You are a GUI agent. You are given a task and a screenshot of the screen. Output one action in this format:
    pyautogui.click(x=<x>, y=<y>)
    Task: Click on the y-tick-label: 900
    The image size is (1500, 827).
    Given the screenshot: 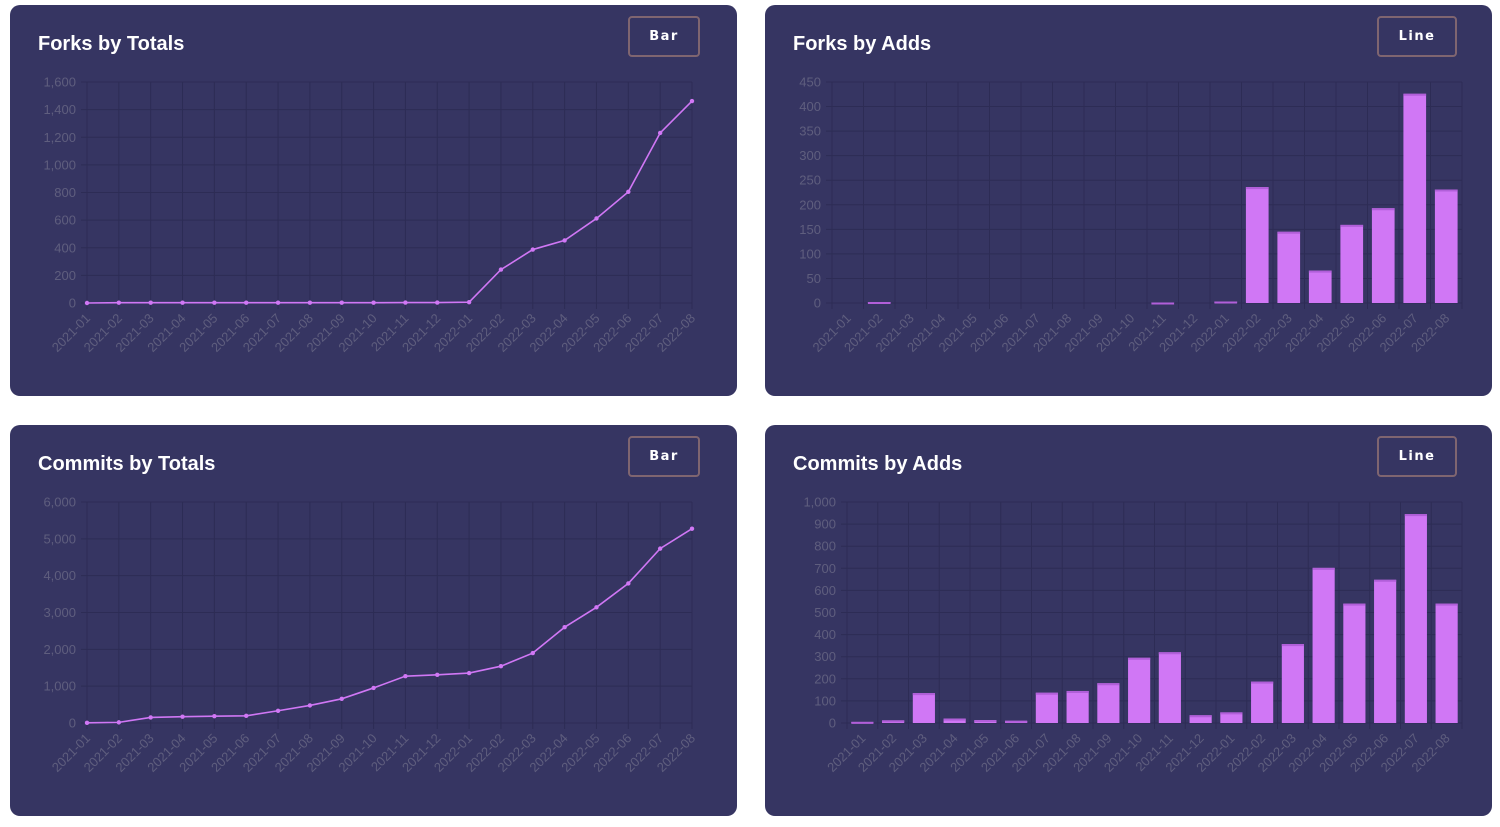 What is the action you would take?
    pyautogui.click(x=825, y=524)
    